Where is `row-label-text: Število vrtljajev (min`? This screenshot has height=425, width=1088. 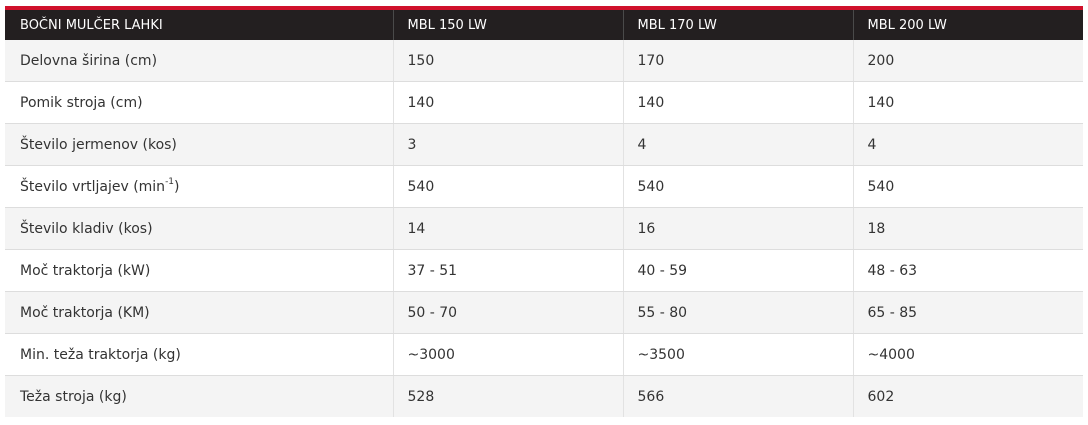 row-label-text: Število vrtljajev (min is located at coordinates (93, 186).